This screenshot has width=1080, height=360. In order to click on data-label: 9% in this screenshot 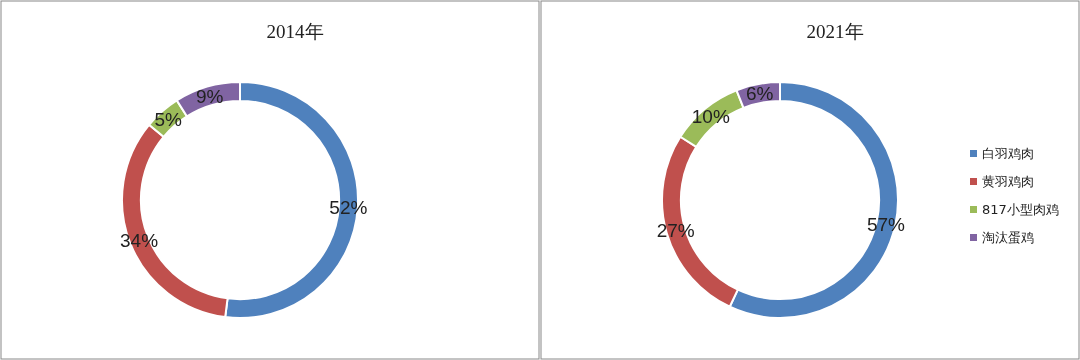, I will do `click(209, 96)`.